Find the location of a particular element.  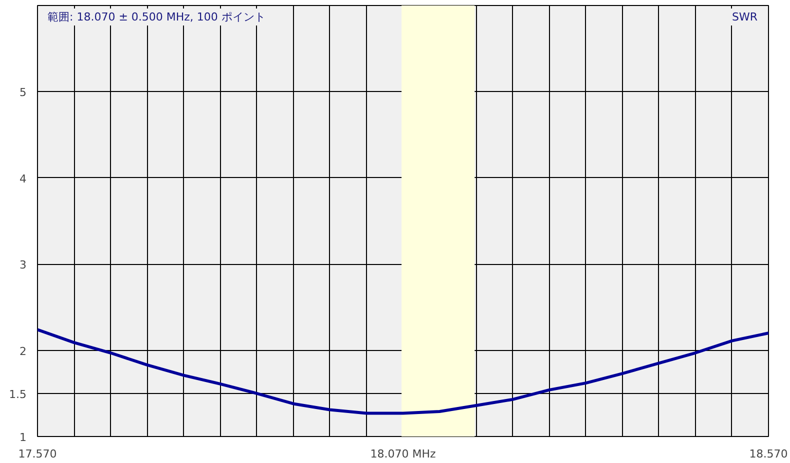

y-tick-label: 1.5 is located at coordinates (18, 394).